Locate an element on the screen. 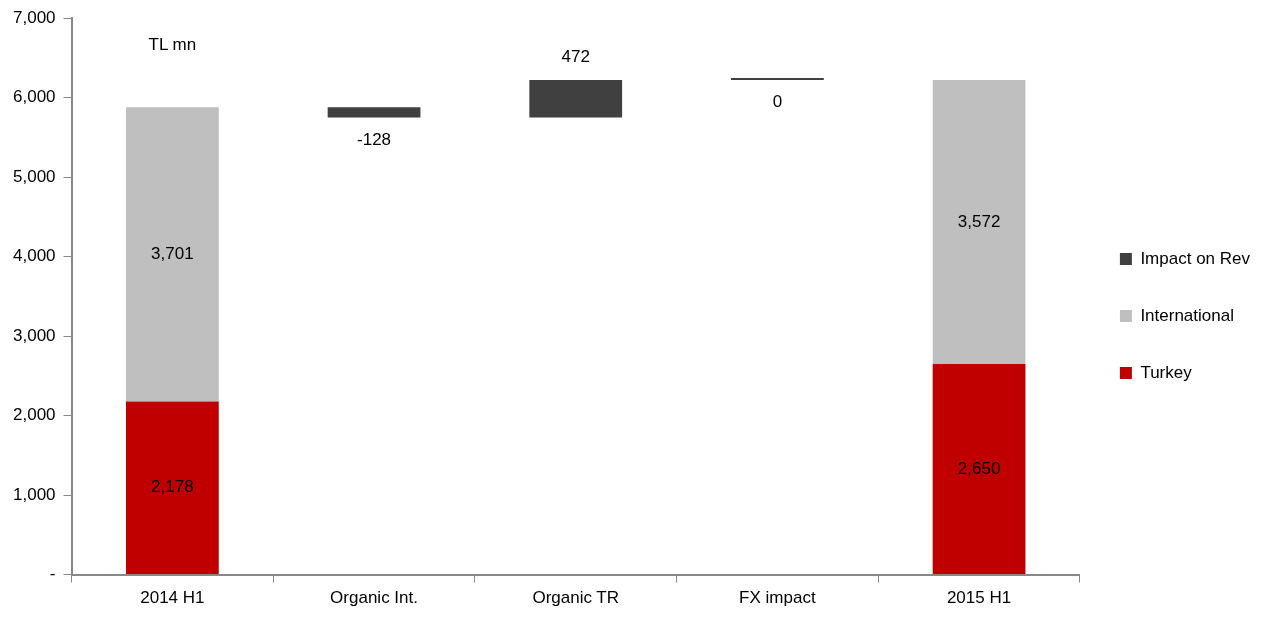 The image size is (1270, 620). x-tick-label: 2014 H1 is located at coordinates (172, 598).